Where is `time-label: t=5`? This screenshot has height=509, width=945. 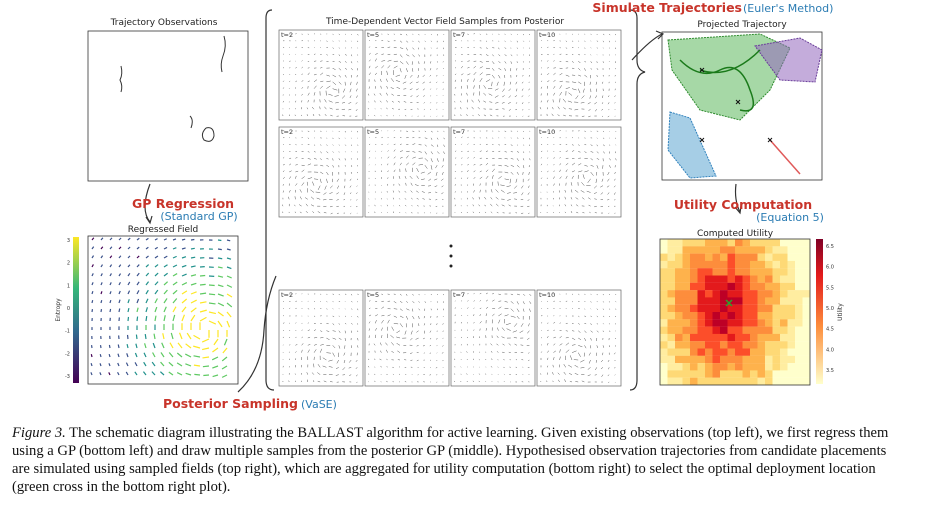
time-label: t=5 is located at coordinates (373, 35).